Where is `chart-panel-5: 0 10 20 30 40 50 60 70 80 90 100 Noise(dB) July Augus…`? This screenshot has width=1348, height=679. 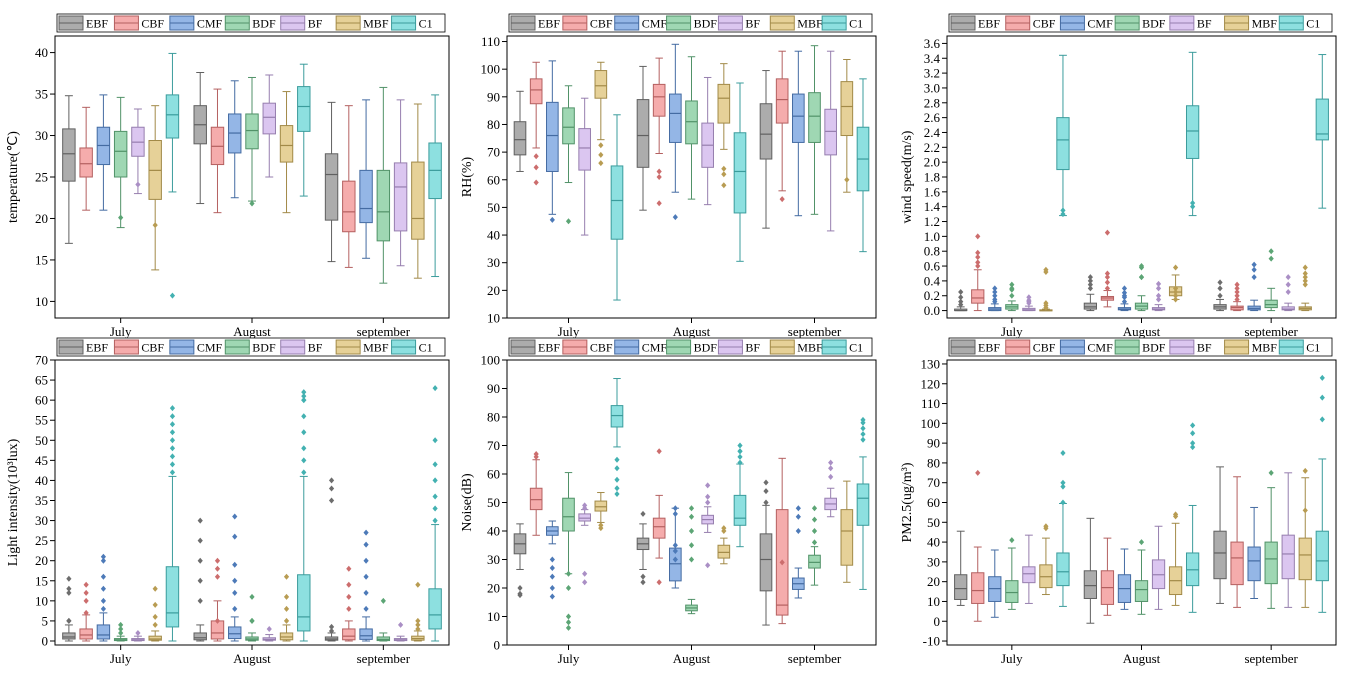 chart-panel-5: 0 10 20 30 40 50 60 70 80 90 100 Noise(dB) July Augus… is located at coordinates (668, 501).